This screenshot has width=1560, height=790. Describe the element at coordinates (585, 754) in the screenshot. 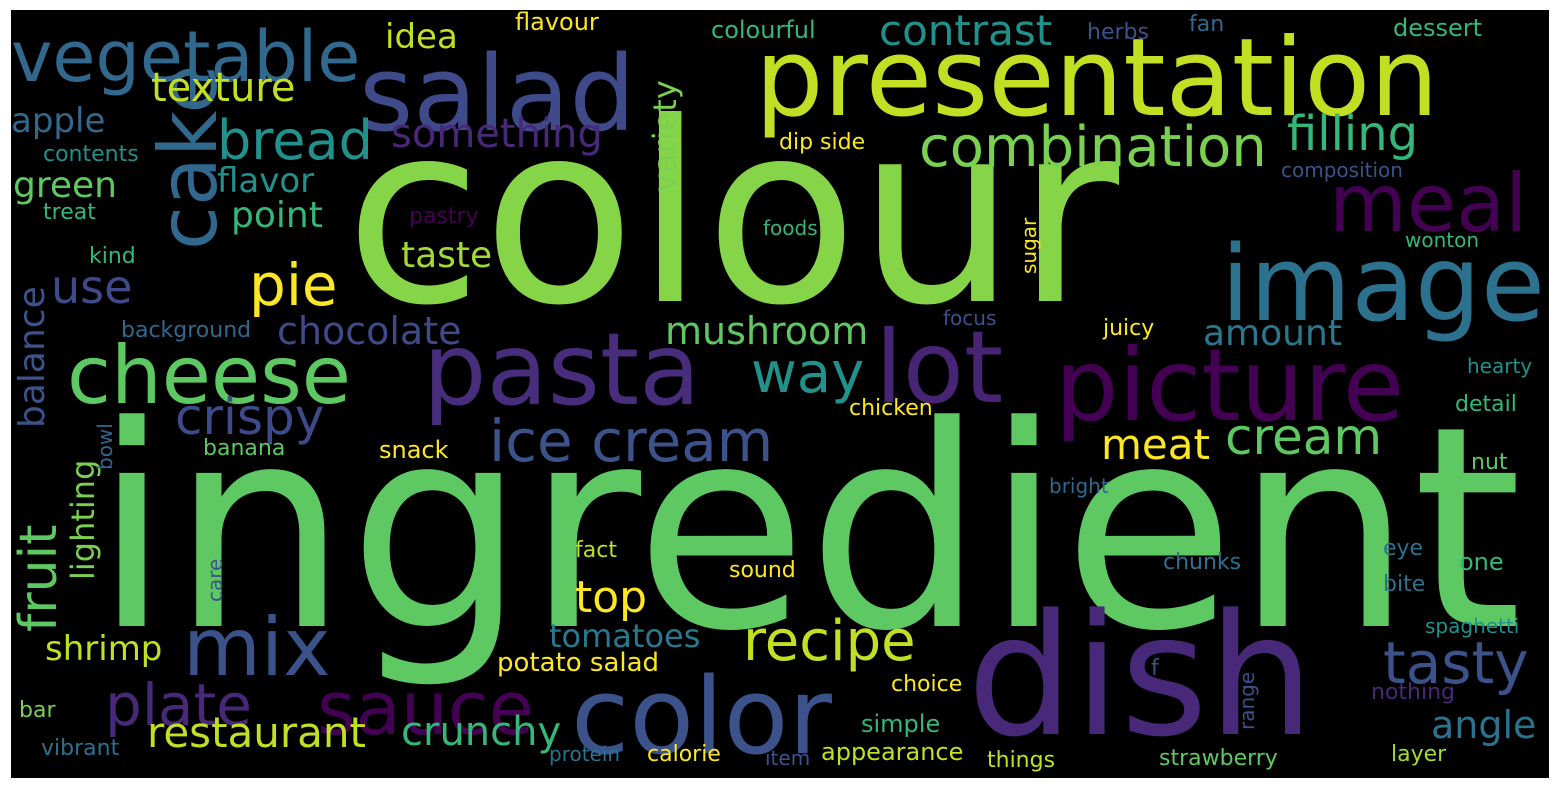

I see `word-protein: protein` at that location.